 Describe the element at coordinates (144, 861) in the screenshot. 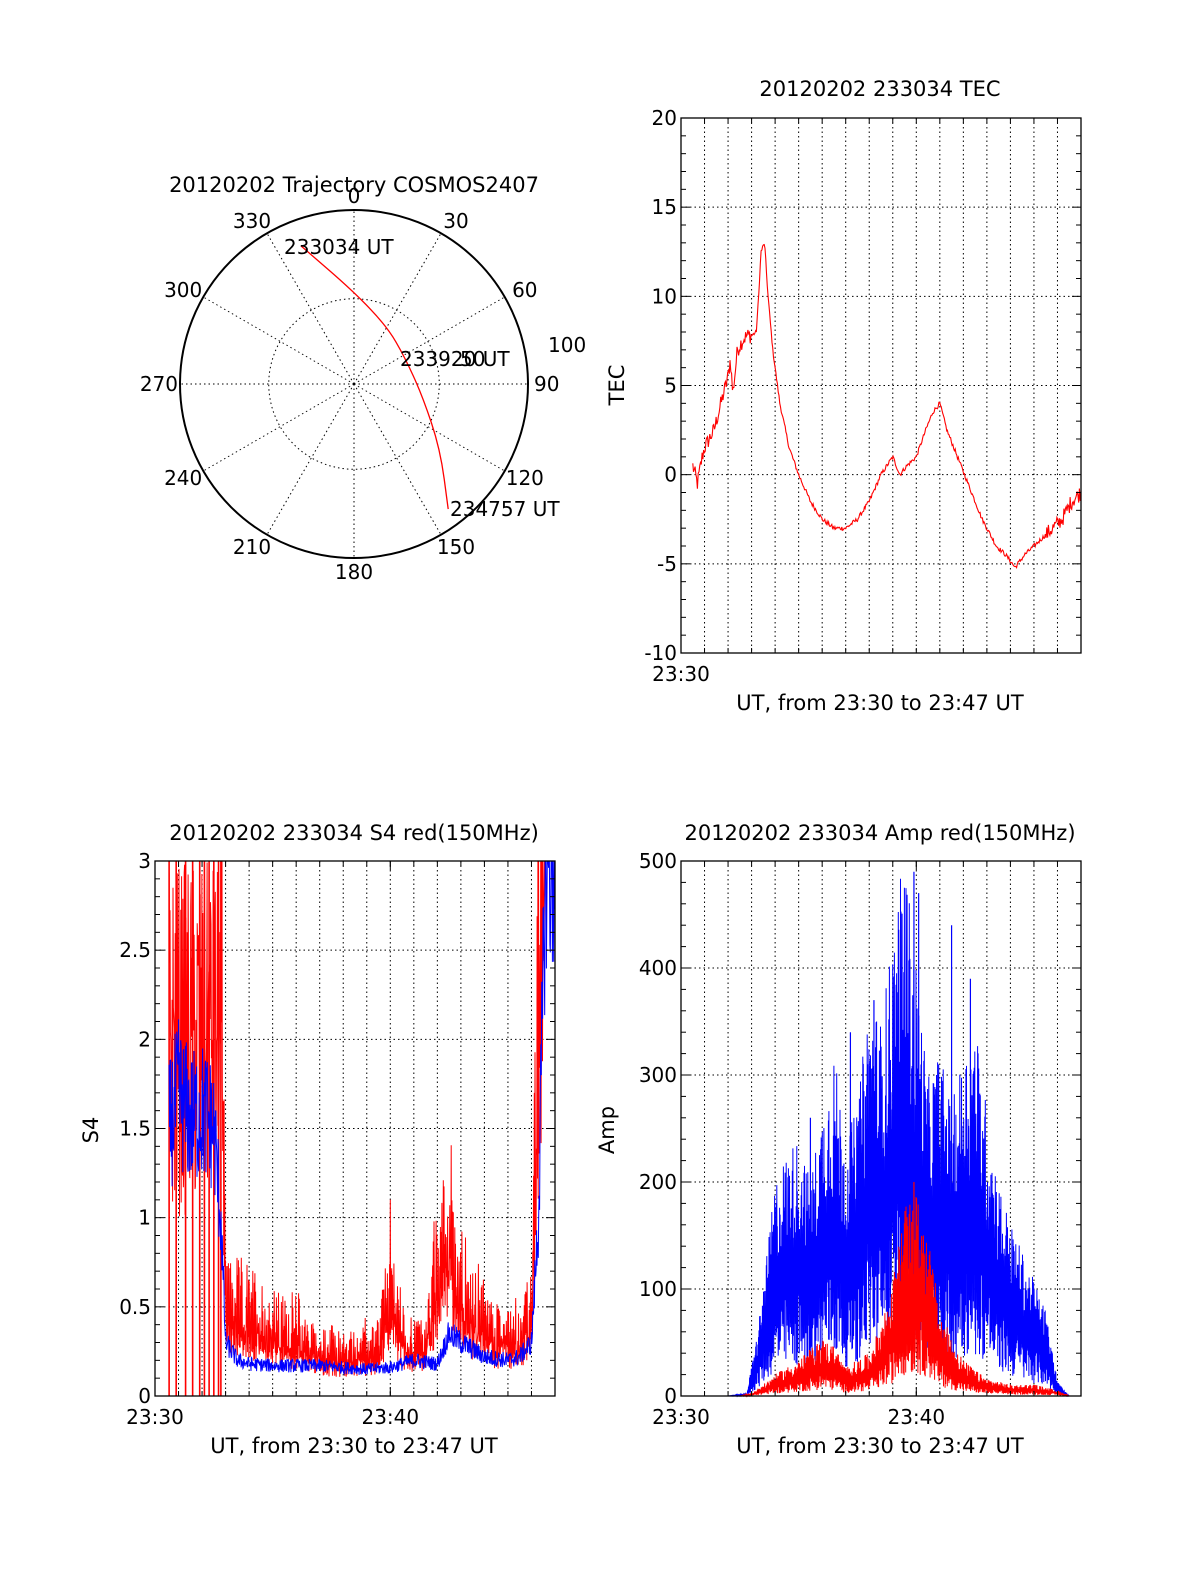

I see `y-tick-label: 3` at that location.